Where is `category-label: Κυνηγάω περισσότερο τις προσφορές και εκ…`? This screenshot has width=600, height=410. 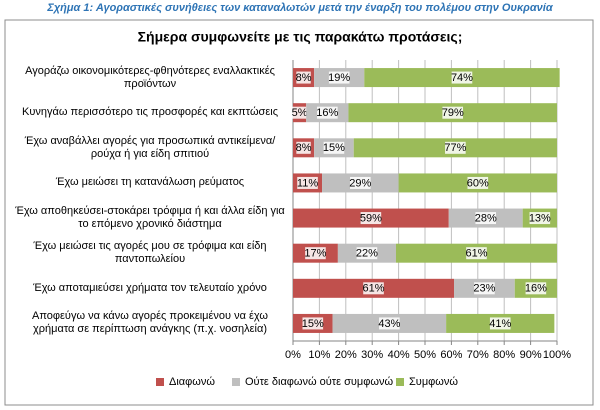
category-label: Κυνηγάω περισσότερο τις προσφορές και εκ… is located at coordinates (150, 112).